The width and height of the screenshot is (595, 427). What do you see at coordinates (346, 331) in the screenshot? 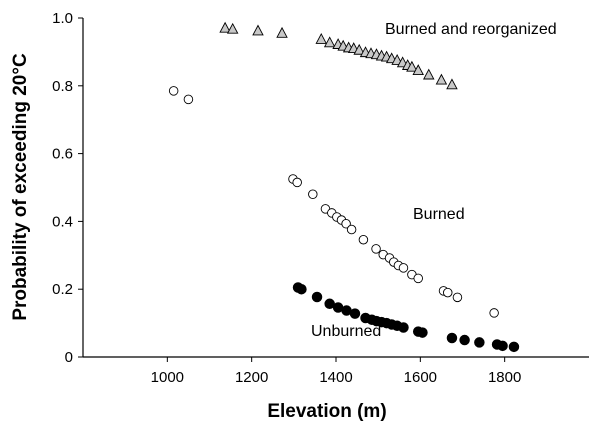
I see `label-unburned: Unburned` at bounding box center [346, 331].